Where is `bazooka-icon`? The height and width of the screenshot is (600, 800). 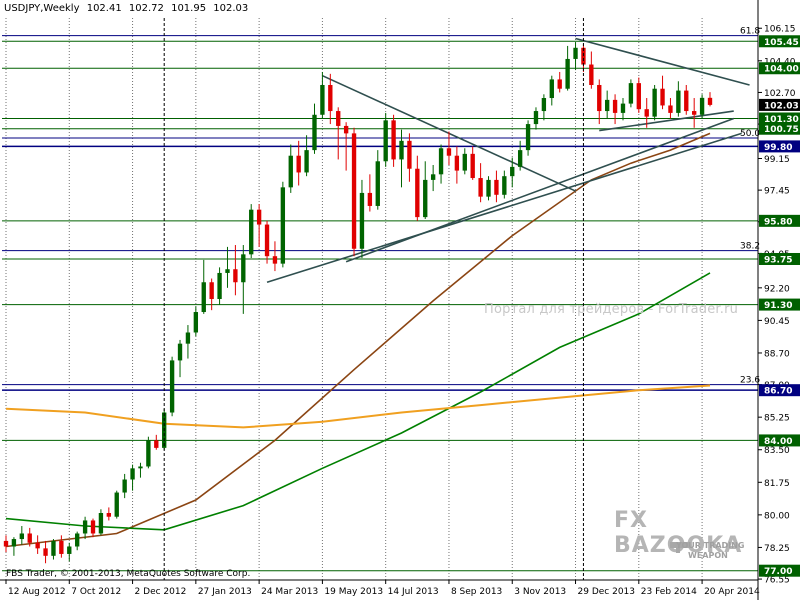 bazooka-icon is located at coordinates (680, 547).